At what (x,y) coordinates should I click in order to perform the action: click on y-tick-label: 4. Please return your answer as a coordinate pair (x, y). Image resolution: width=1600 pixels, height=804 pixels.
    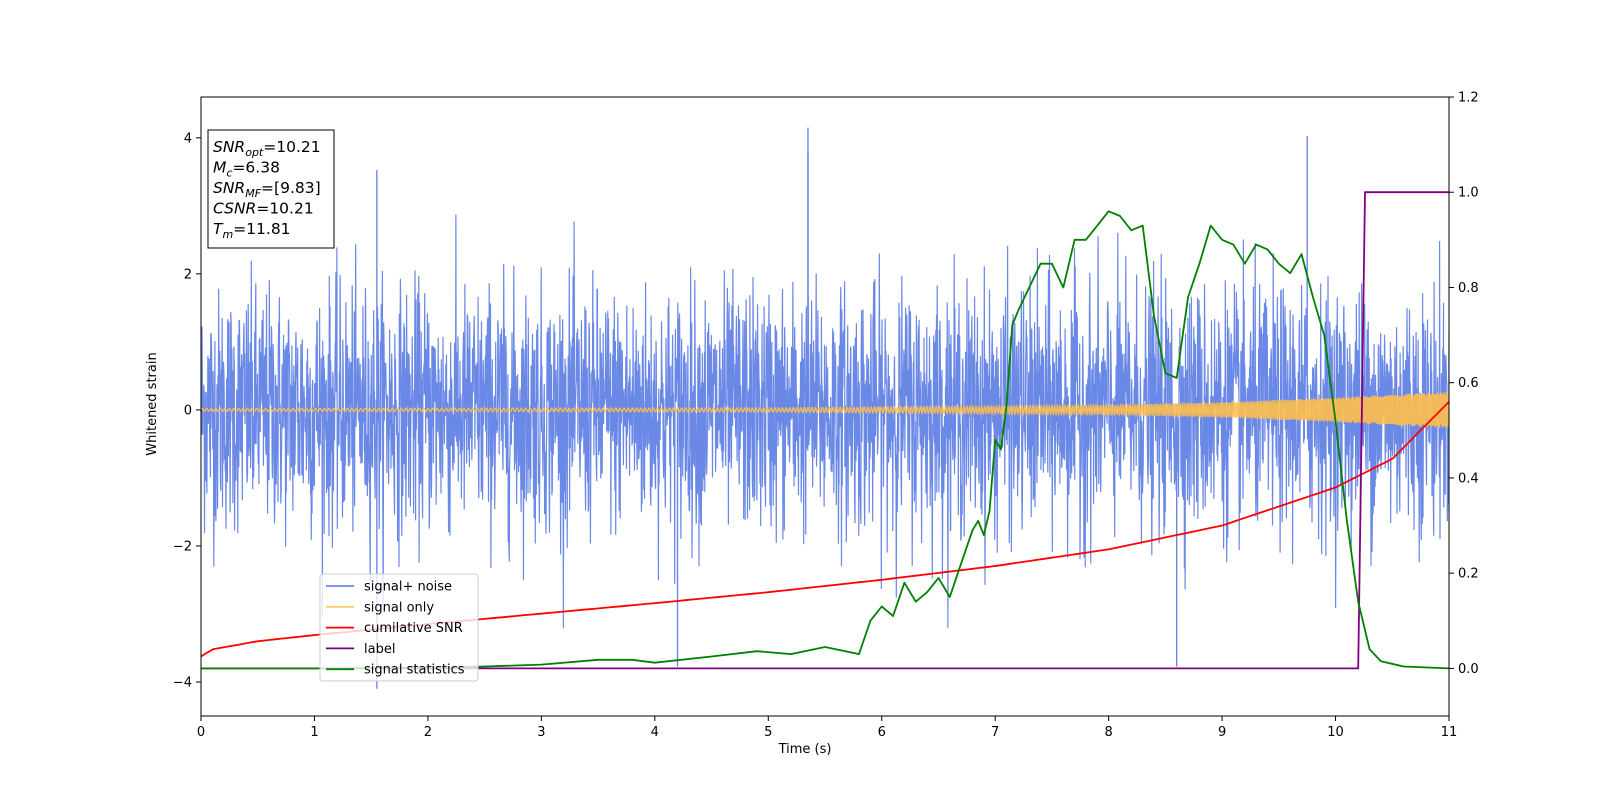
    Looking at the image, I should click on (188, 138).